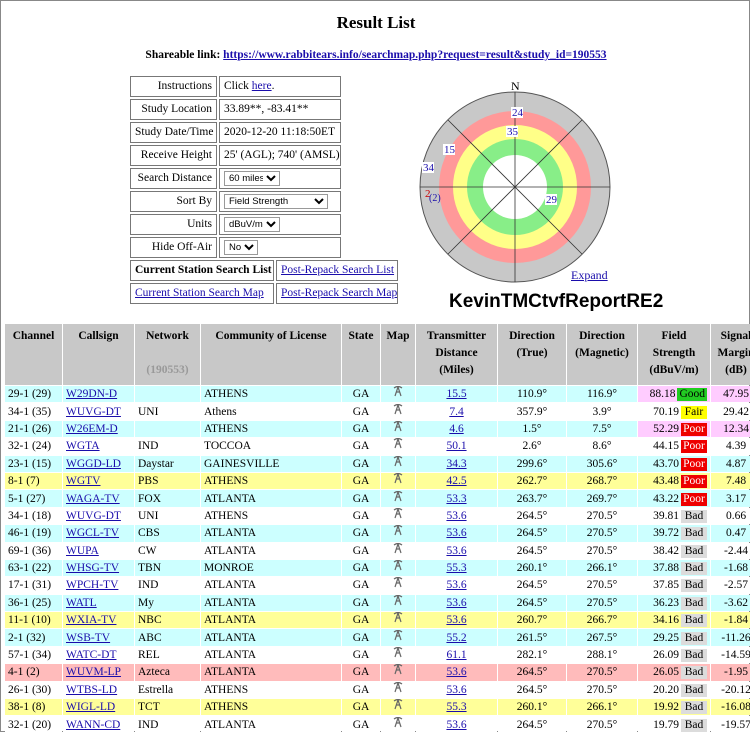 The height and width of the screenshot is (732, 750). What do you see at coordinates (92, 585) in the screenshot?
I see `callsign: WPCH-TV` at bounding box center [92, 585].